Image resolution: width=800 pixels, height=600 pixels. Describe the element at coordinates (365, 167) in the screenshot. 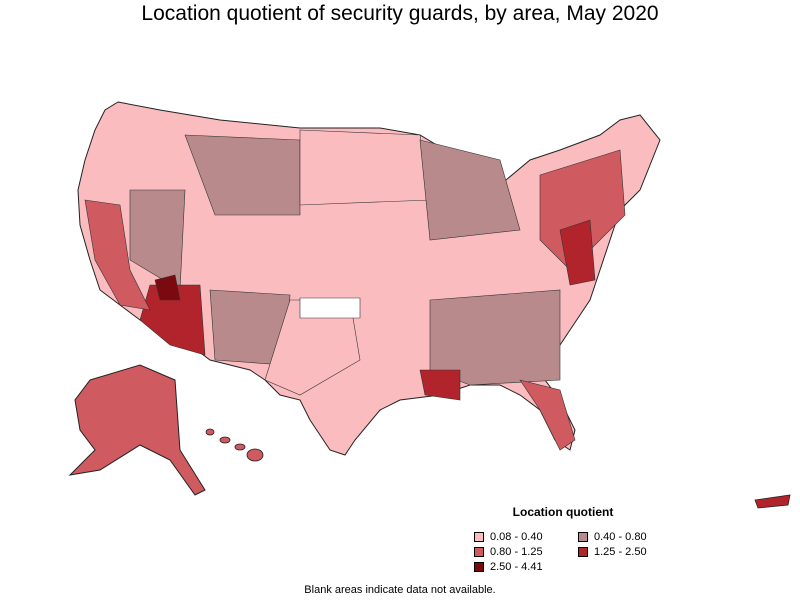

I see `region-northern-plains` at that location.